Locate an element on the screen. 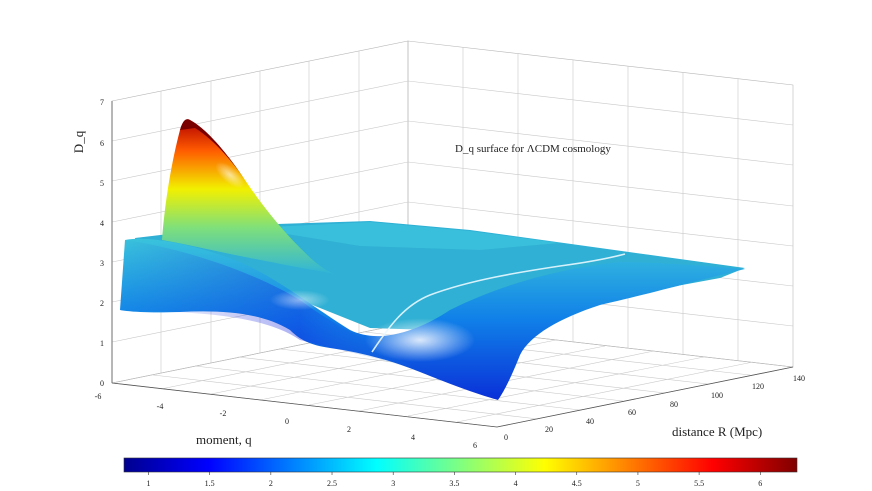 This screenshot has width=872, height=491. surface-peak-highlight is located at coordinates (230, 175).